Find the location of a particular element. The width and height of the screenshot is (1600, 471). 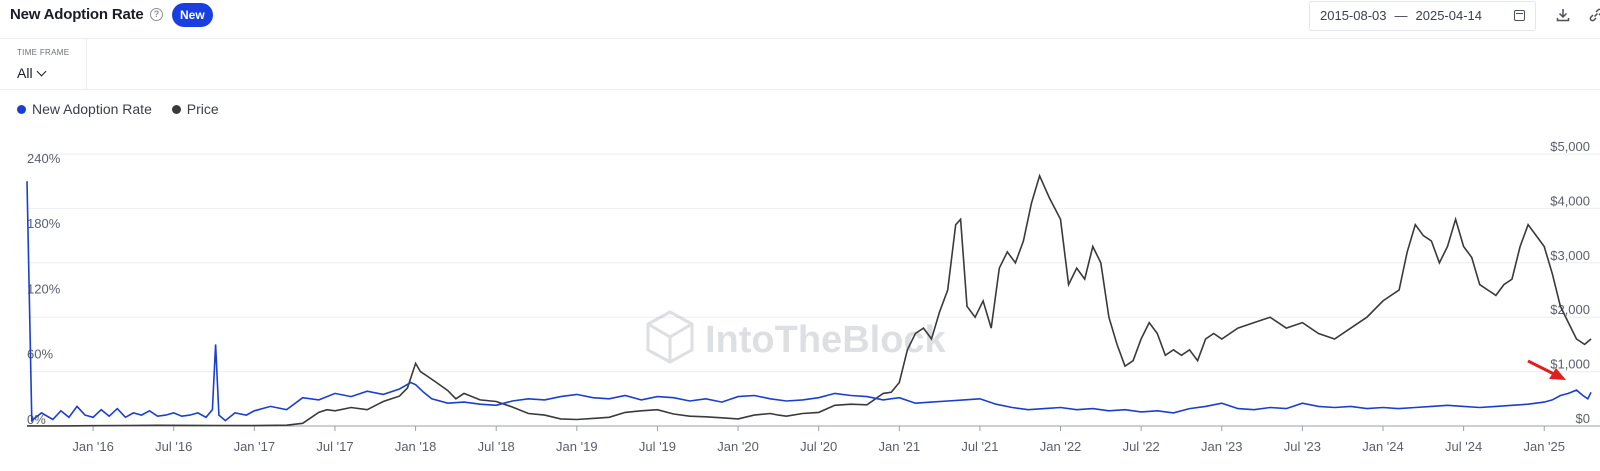

date-end: 2025-04-14 is located at coordinates (1449, 15).